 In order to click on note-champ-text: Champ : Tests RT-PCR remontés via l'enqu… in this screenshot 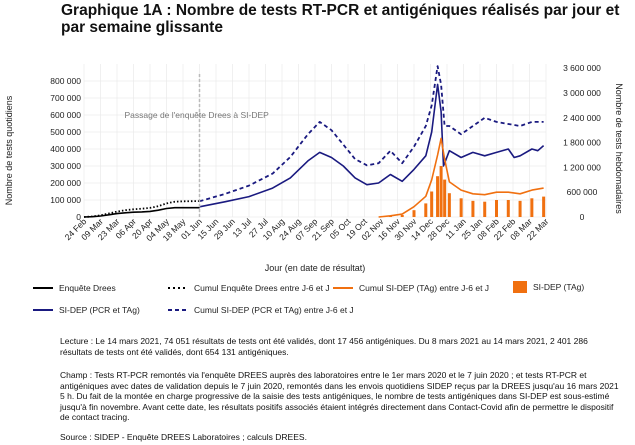, I will do `click(339, 396)`.